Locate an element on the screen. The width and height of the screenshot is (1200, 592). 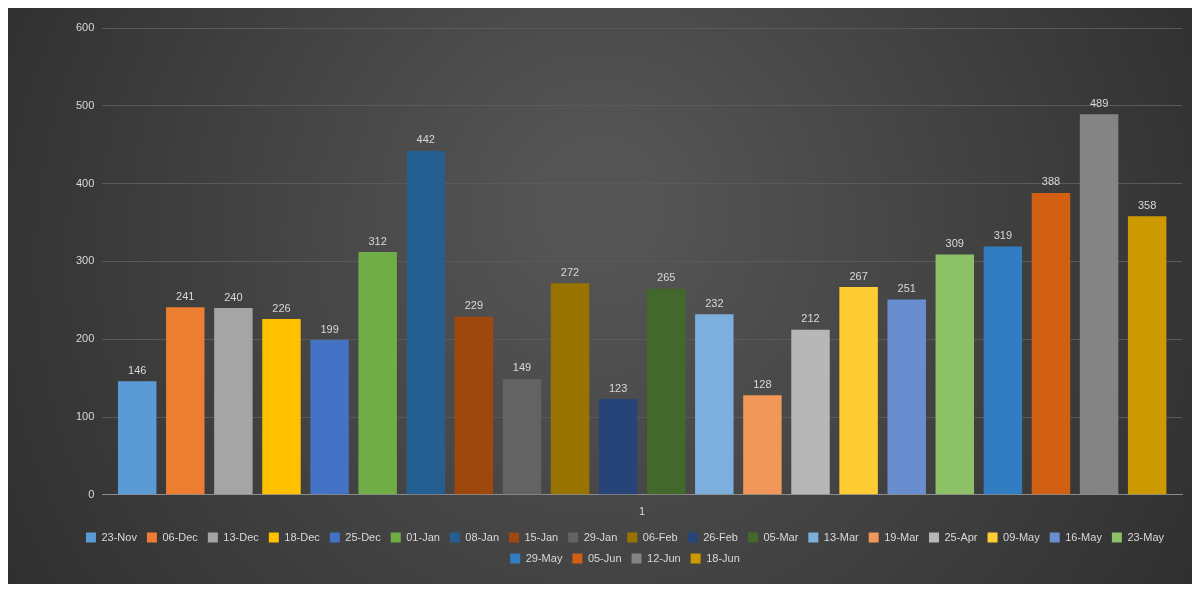
legend-label: 19-Mar is located at coordinates (902, 536).